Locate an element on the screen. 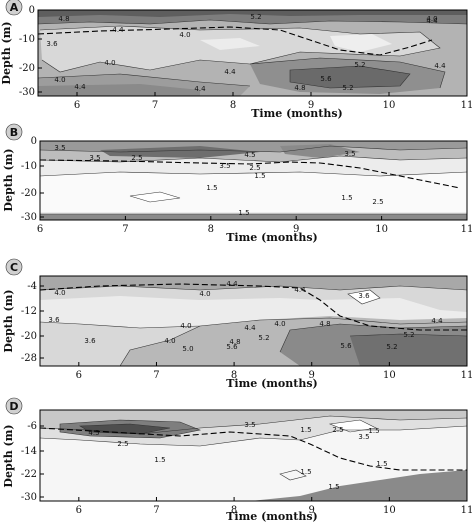 Image resolution: width=474 pixels, height=524 pixels. y-tick-label: -6 is located at coordinates (32, 426).